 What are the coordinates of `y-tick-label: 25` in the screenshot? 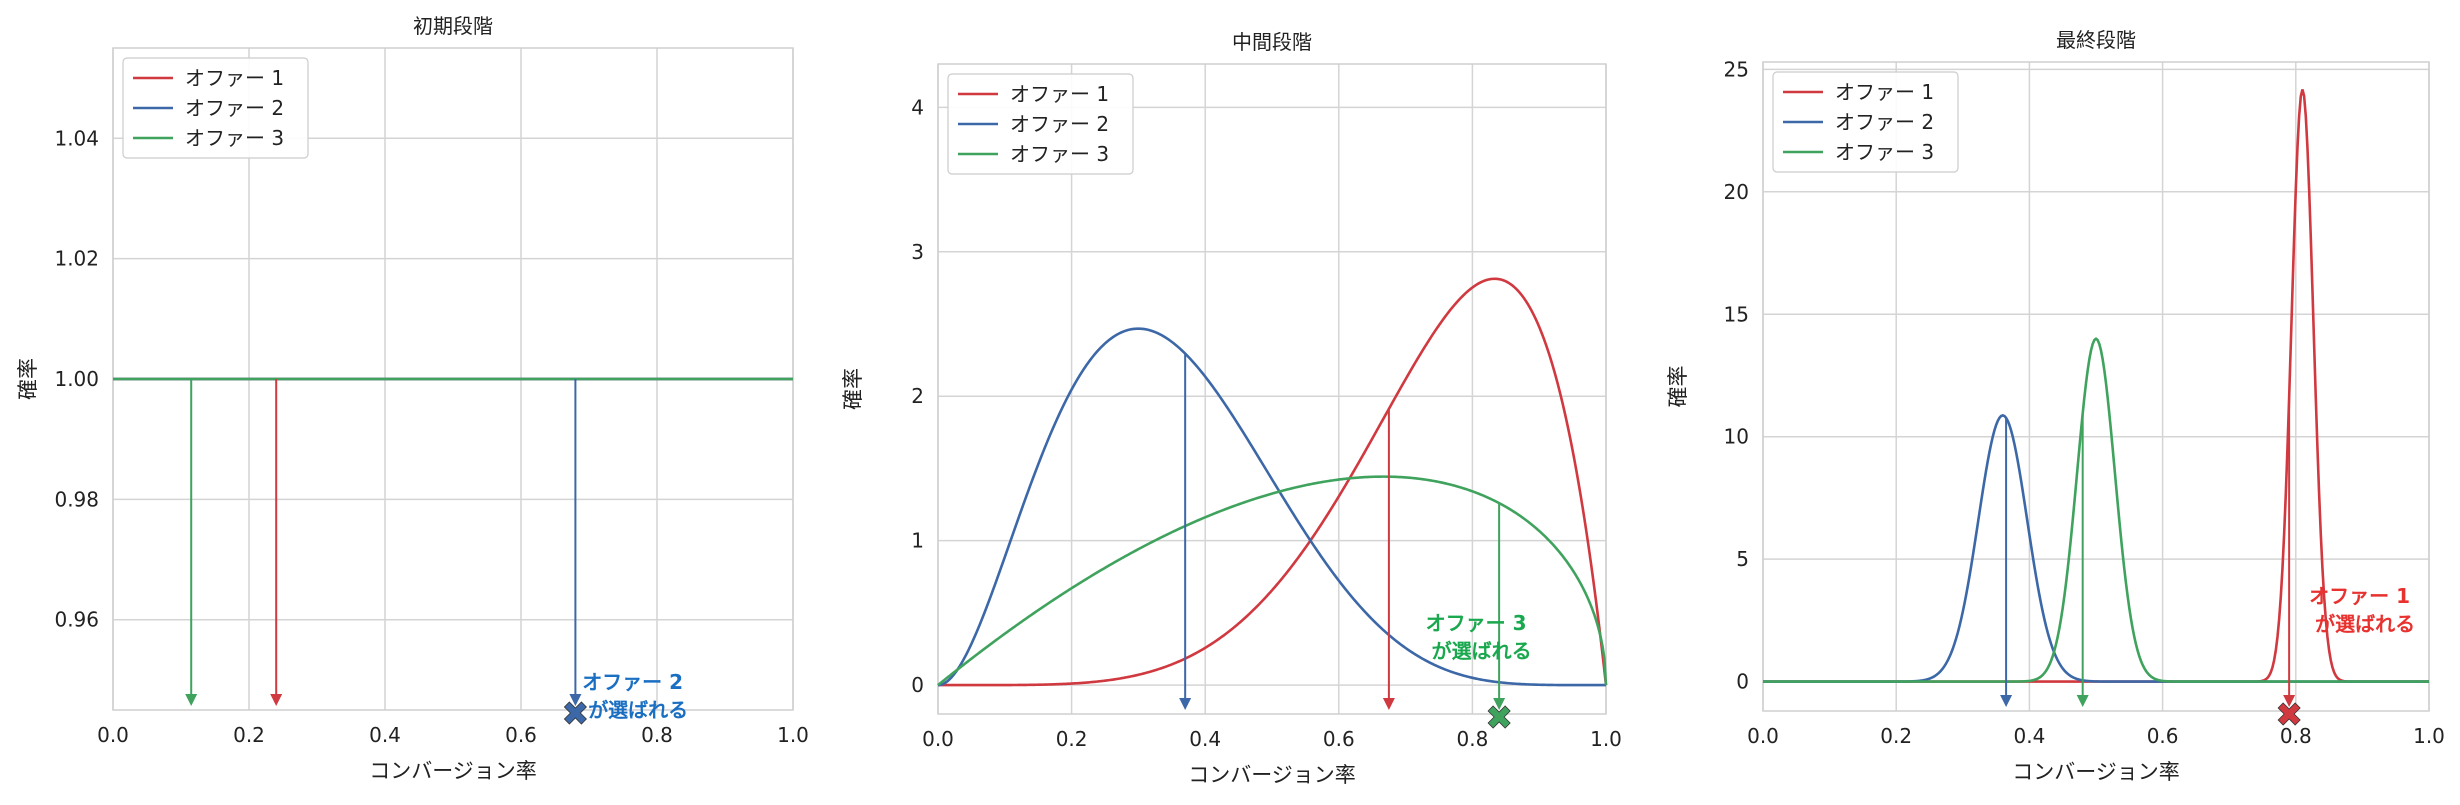 It's located at (1736, 69).